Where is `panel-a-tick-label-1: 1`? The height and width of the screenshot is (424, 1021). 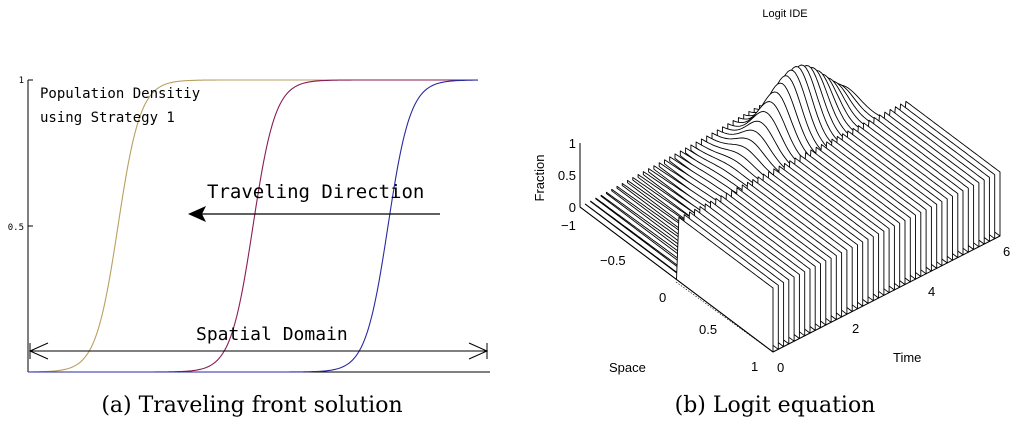
panel-a-tick-label-1: 1 is located at coordinates (21, 81).